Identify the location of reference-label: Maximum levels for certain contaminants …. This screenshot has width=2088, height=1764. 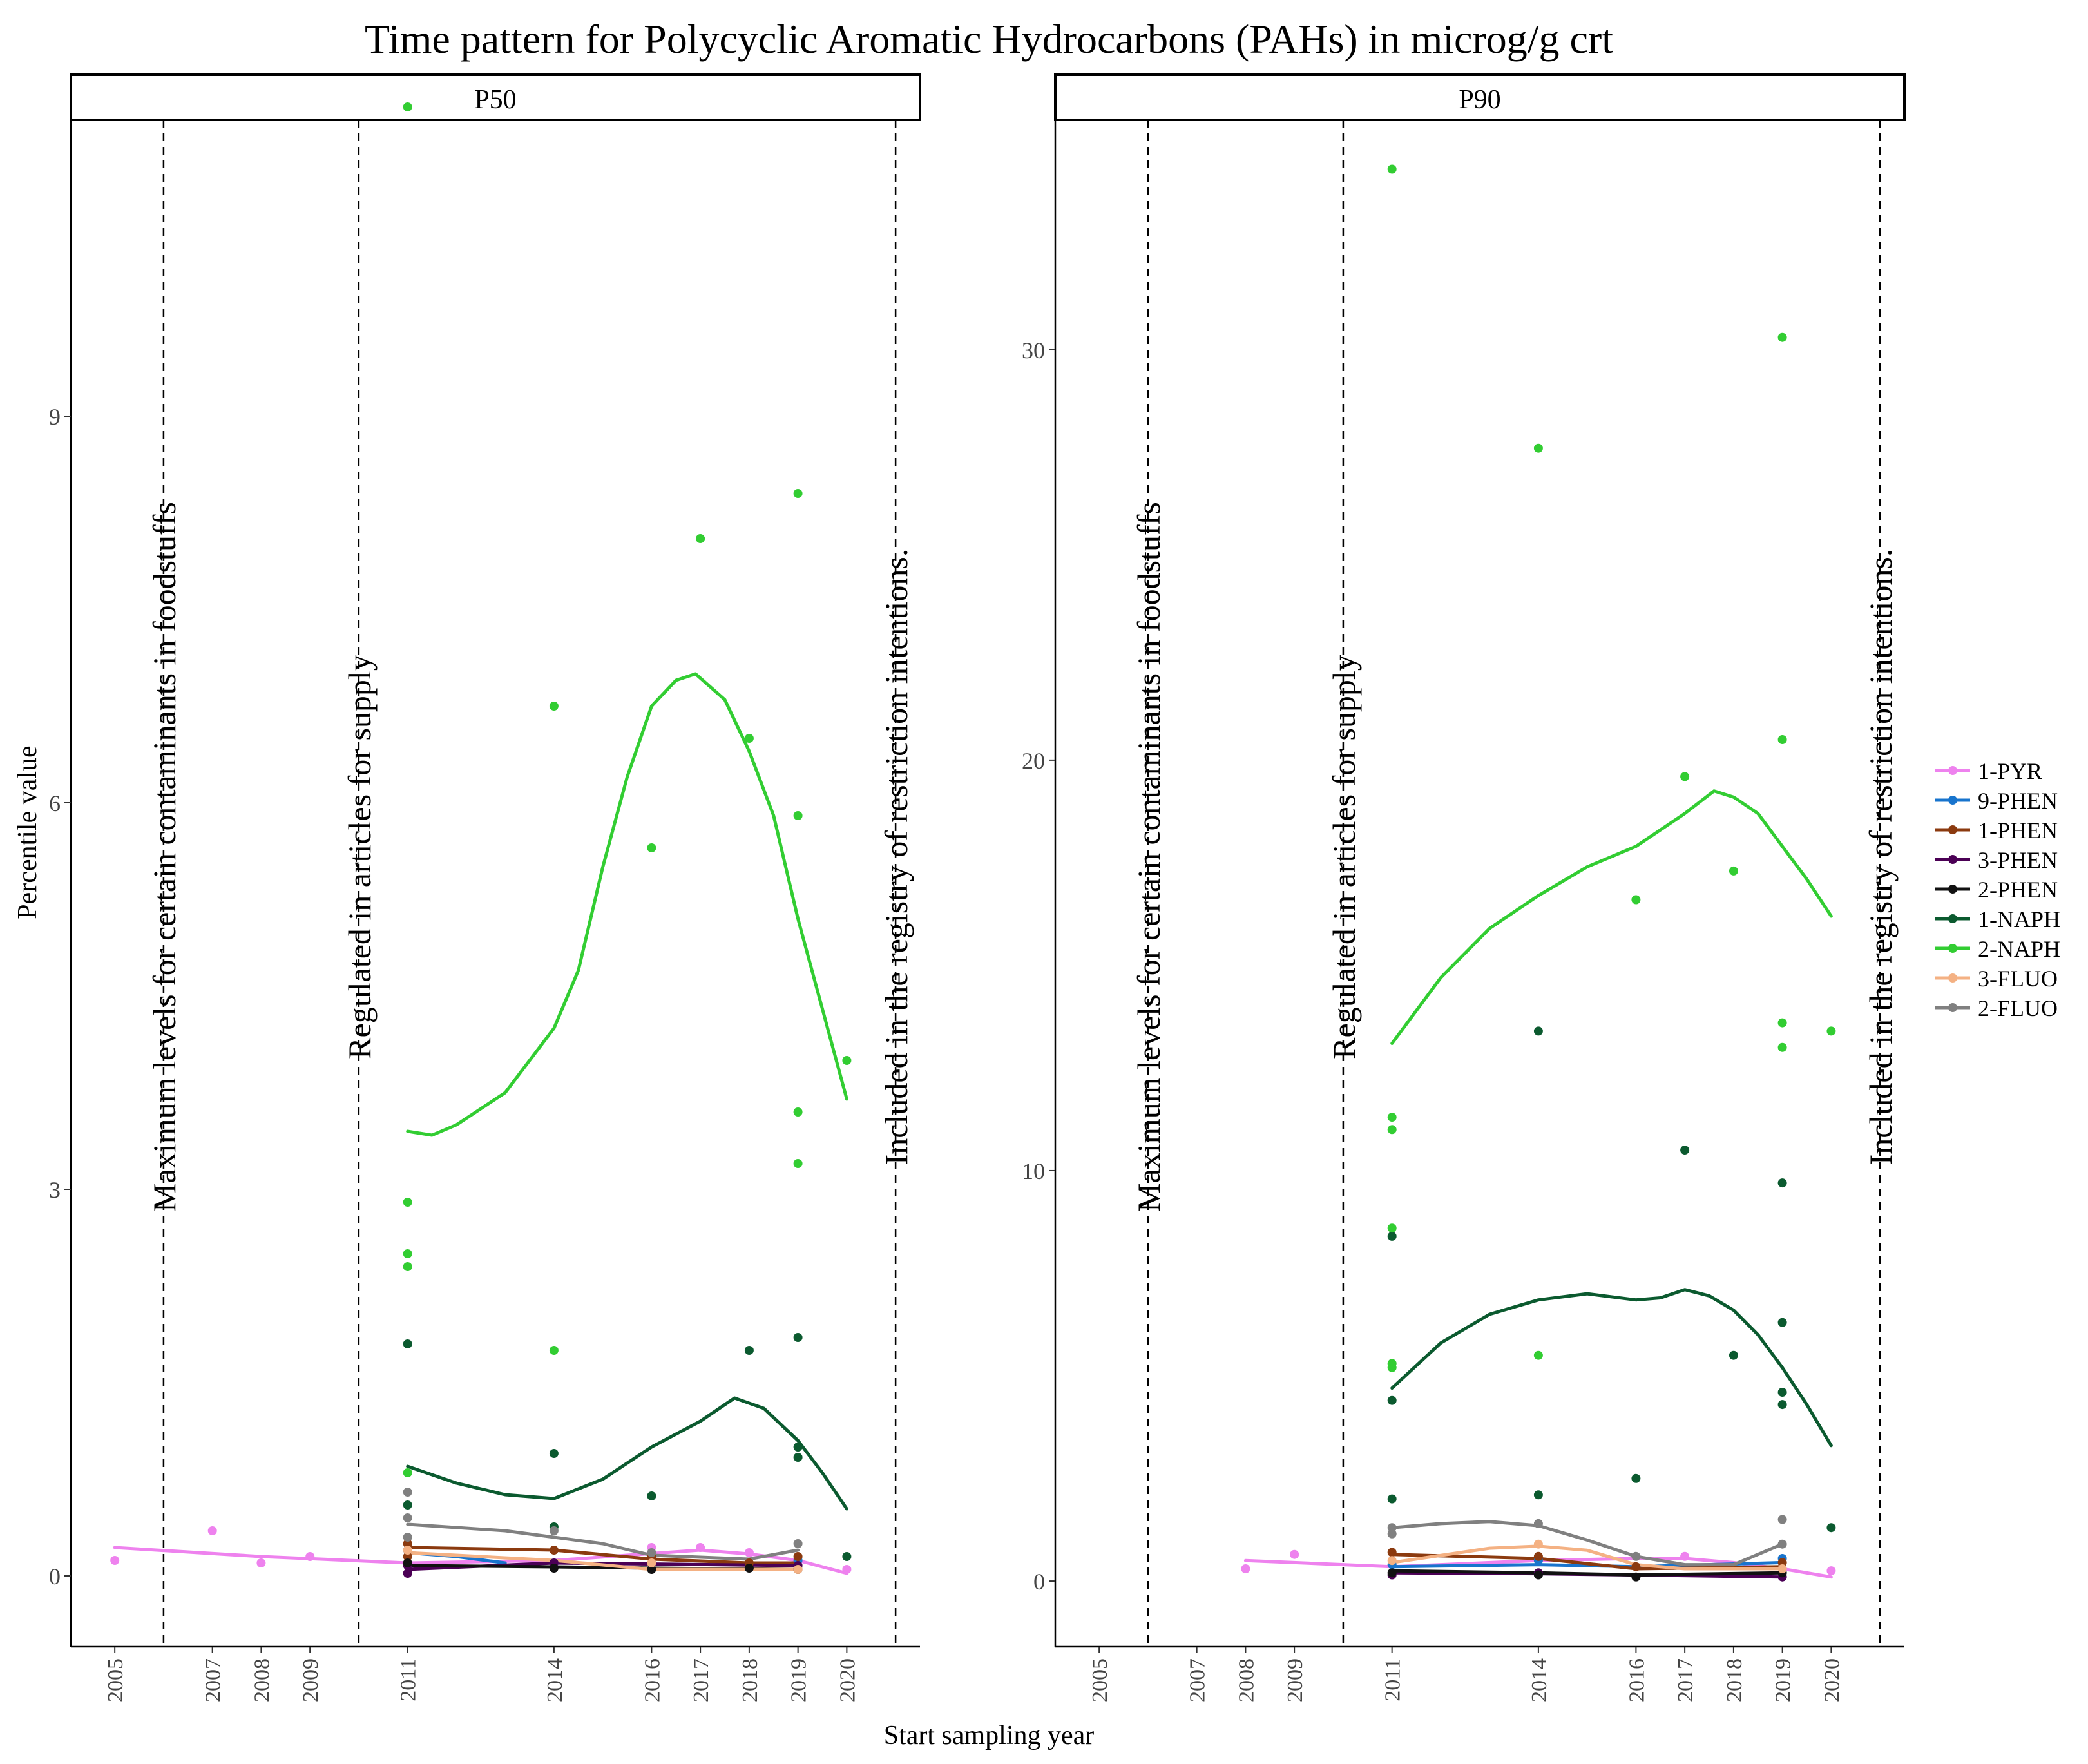
(1149, 857).